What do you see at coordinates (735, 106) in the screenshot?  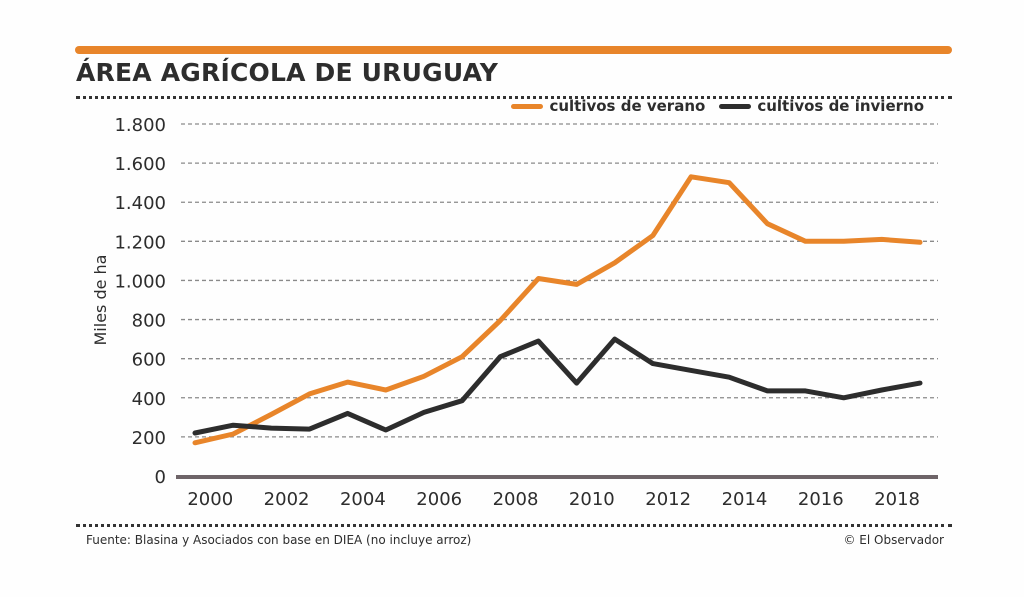 I see `legend-swatch-winter` at bounding box center [735, 106].